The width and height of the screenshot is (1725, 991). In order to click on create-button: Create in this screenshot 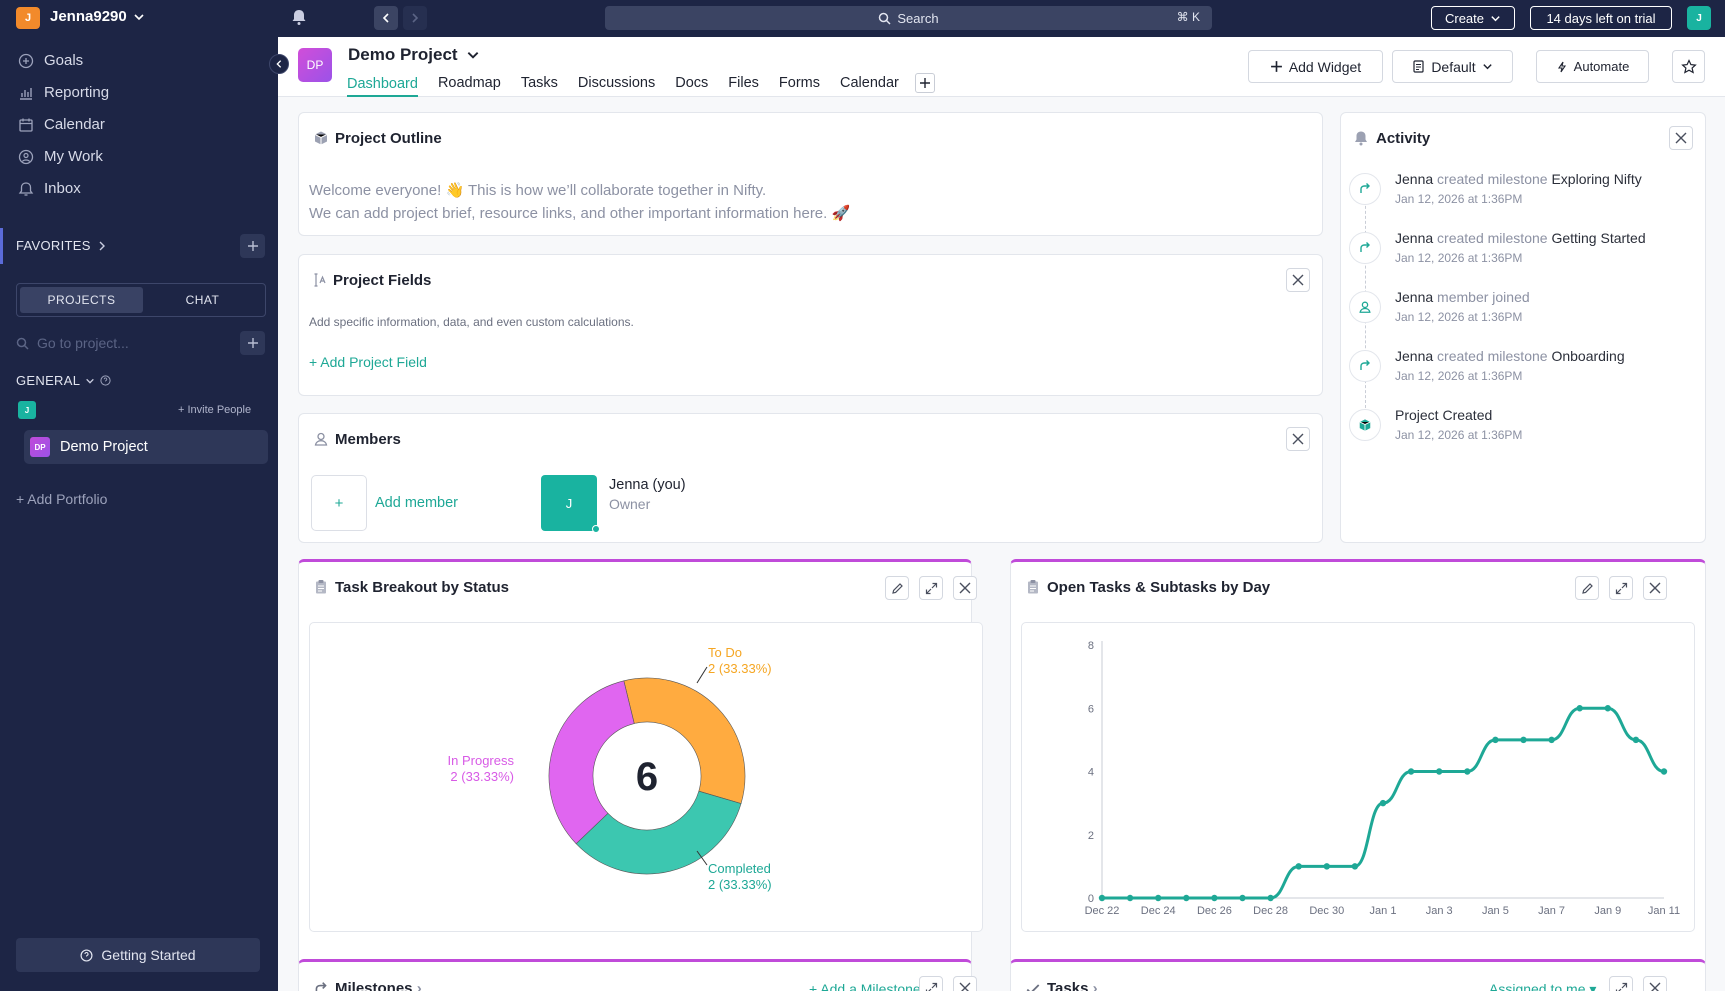, I will do `click(1473, 18)`.